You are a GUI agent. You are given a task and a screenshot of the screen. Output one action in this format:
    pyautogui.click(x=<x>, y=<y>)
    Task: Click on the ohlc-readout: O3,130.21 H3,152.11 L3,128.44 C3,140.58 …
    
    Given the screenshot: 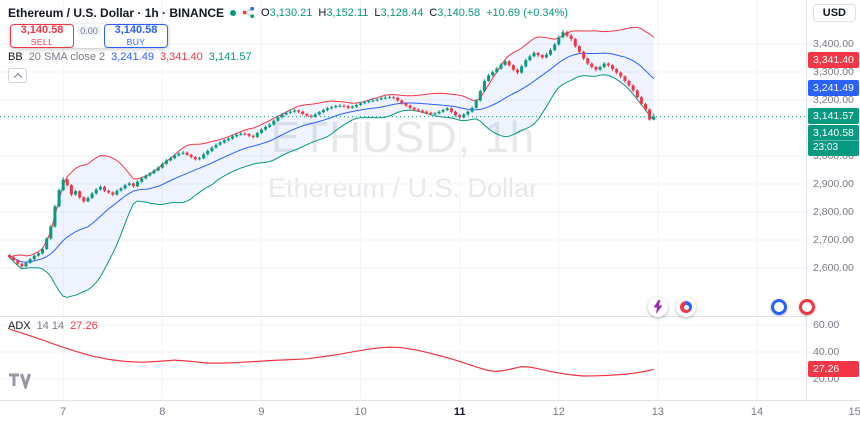 What is the action you would take?
    pyautogui.click(x=414, y=13)
    